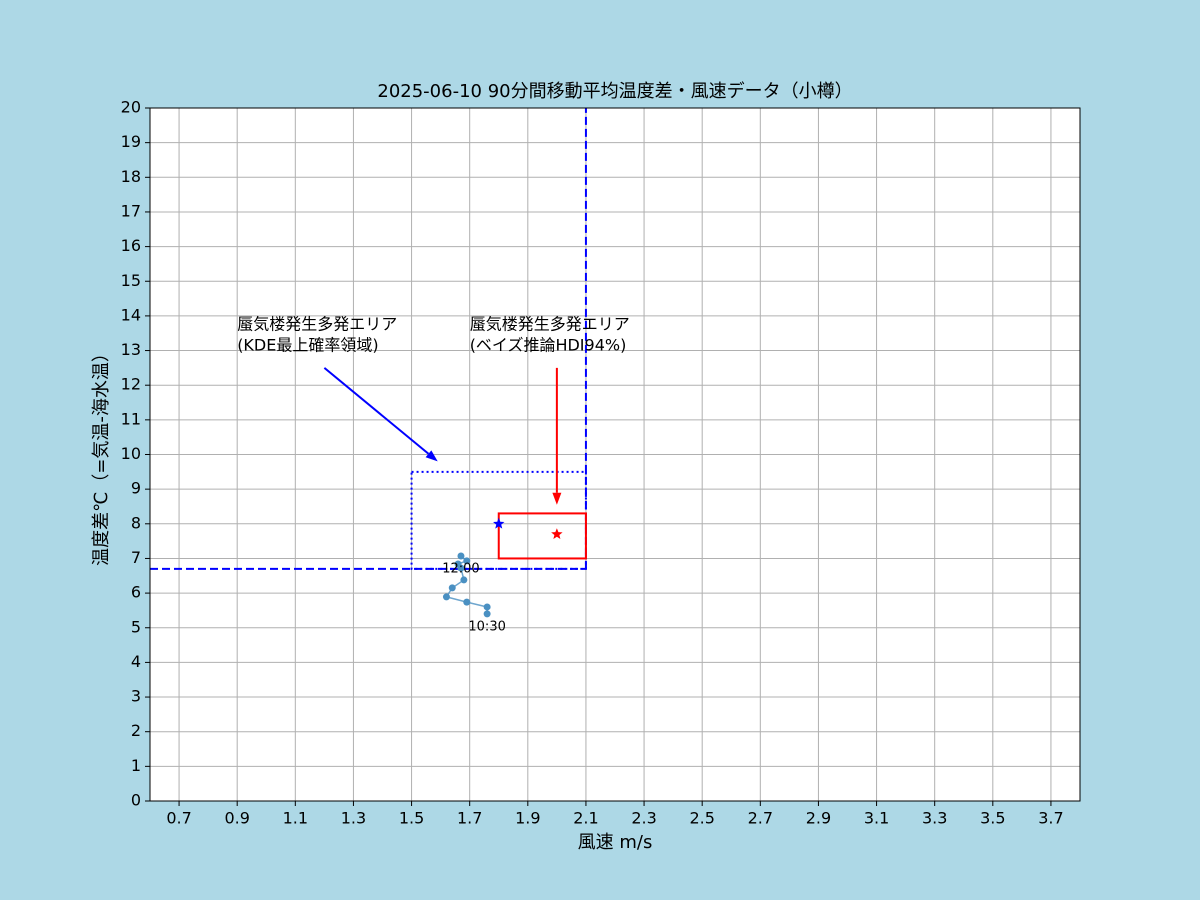 This screenshot has width=1200, height=900. I want to click on y-tick-label: 1, so click(136, 765).